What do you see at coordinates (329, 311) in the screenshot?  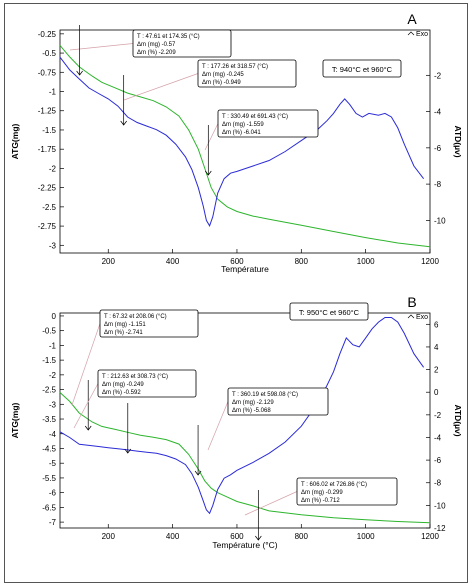 I see `note-box` at bounding box center [329, 311].